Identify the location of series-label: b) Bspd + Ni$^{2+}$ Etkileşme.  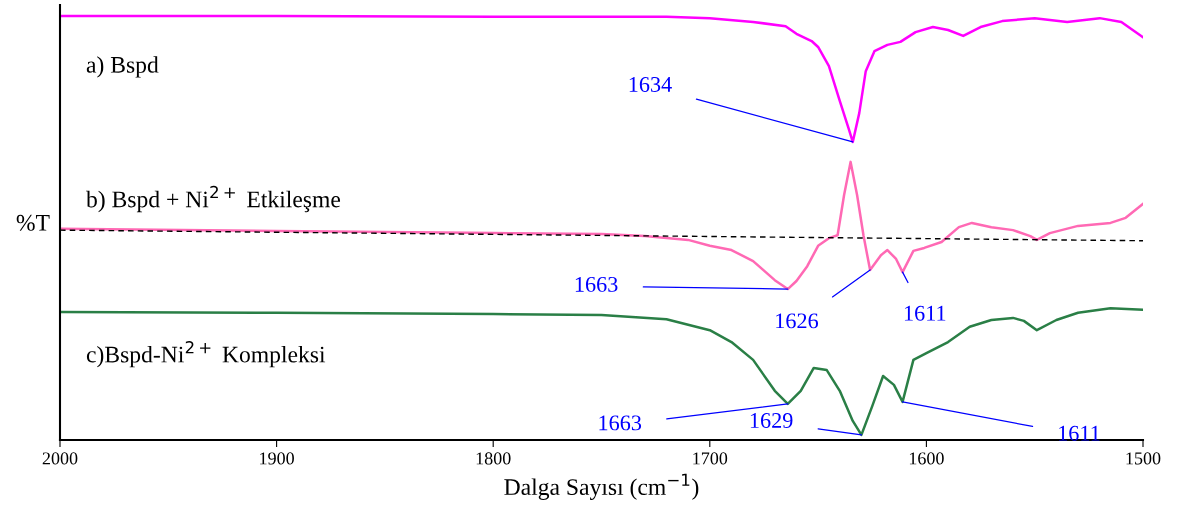
(213, 199).